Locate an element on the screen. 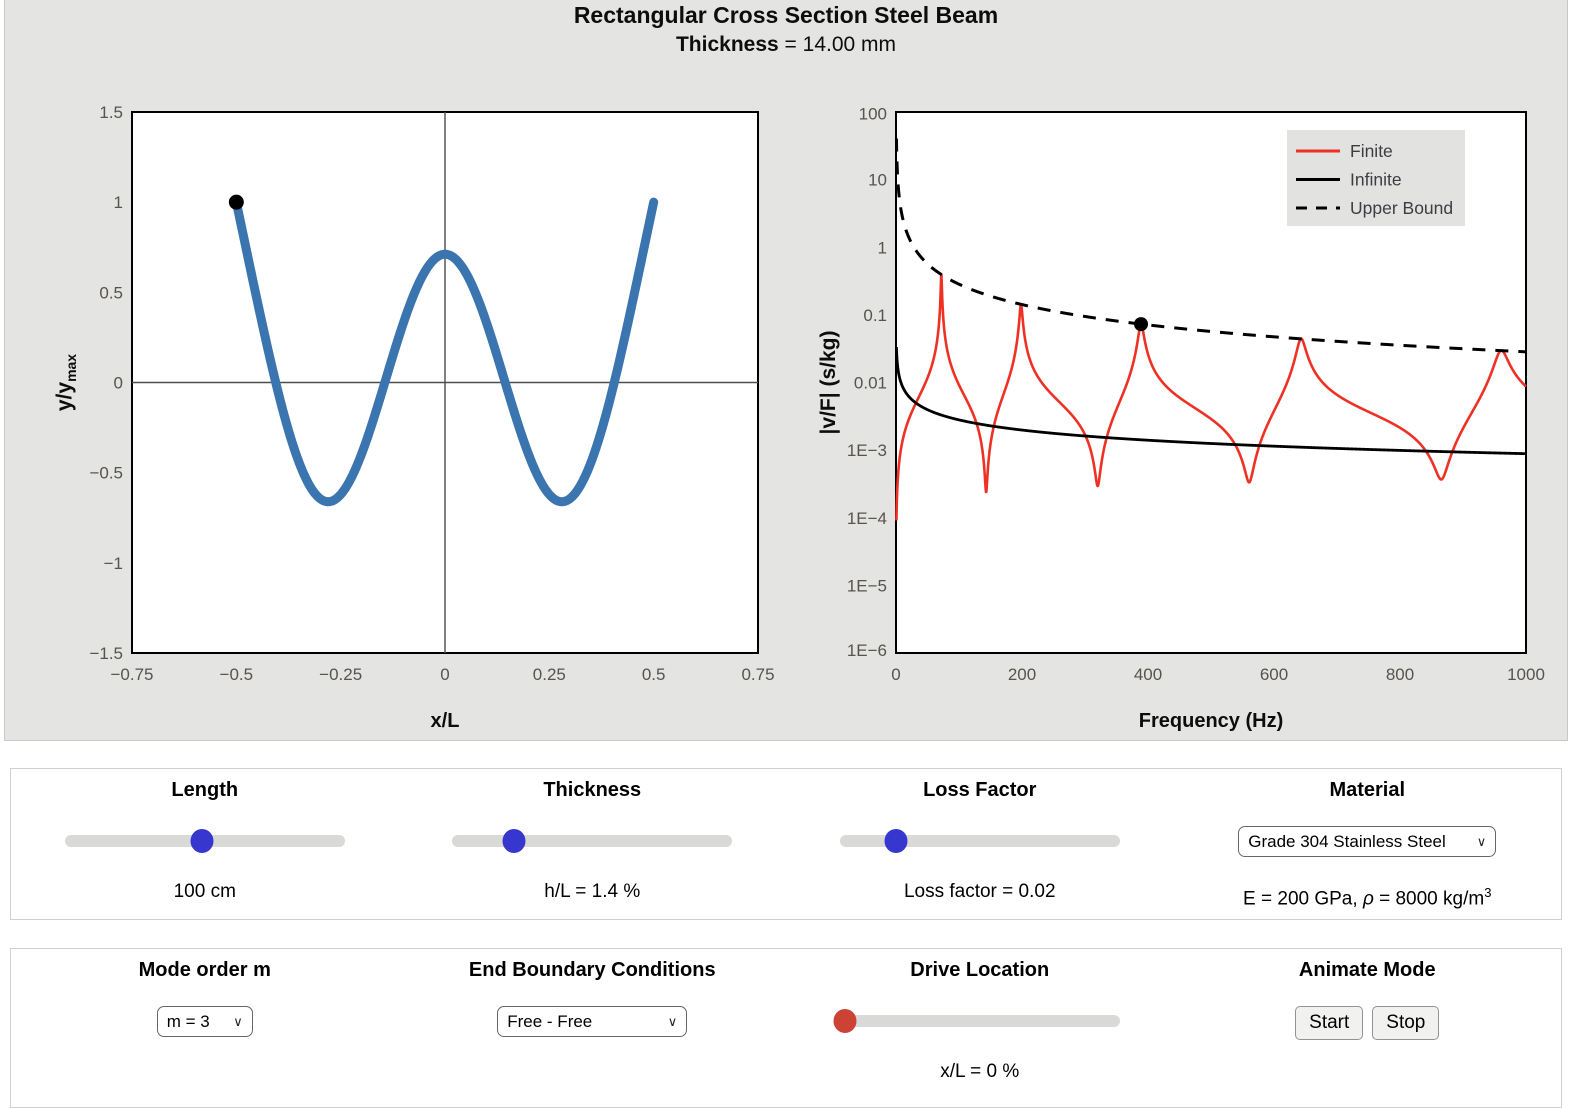 The width and height of the screenshot is (1574, 1108). boundary-conditions-selected-value: Free - Free is located at coordinates (550, 1021).